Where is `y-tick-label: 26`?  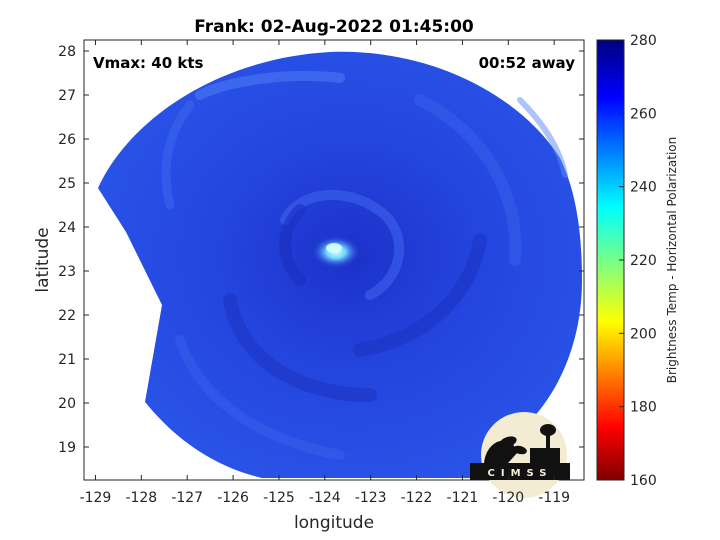 y-tick-label: 26 is located at coordinates (67, 140).